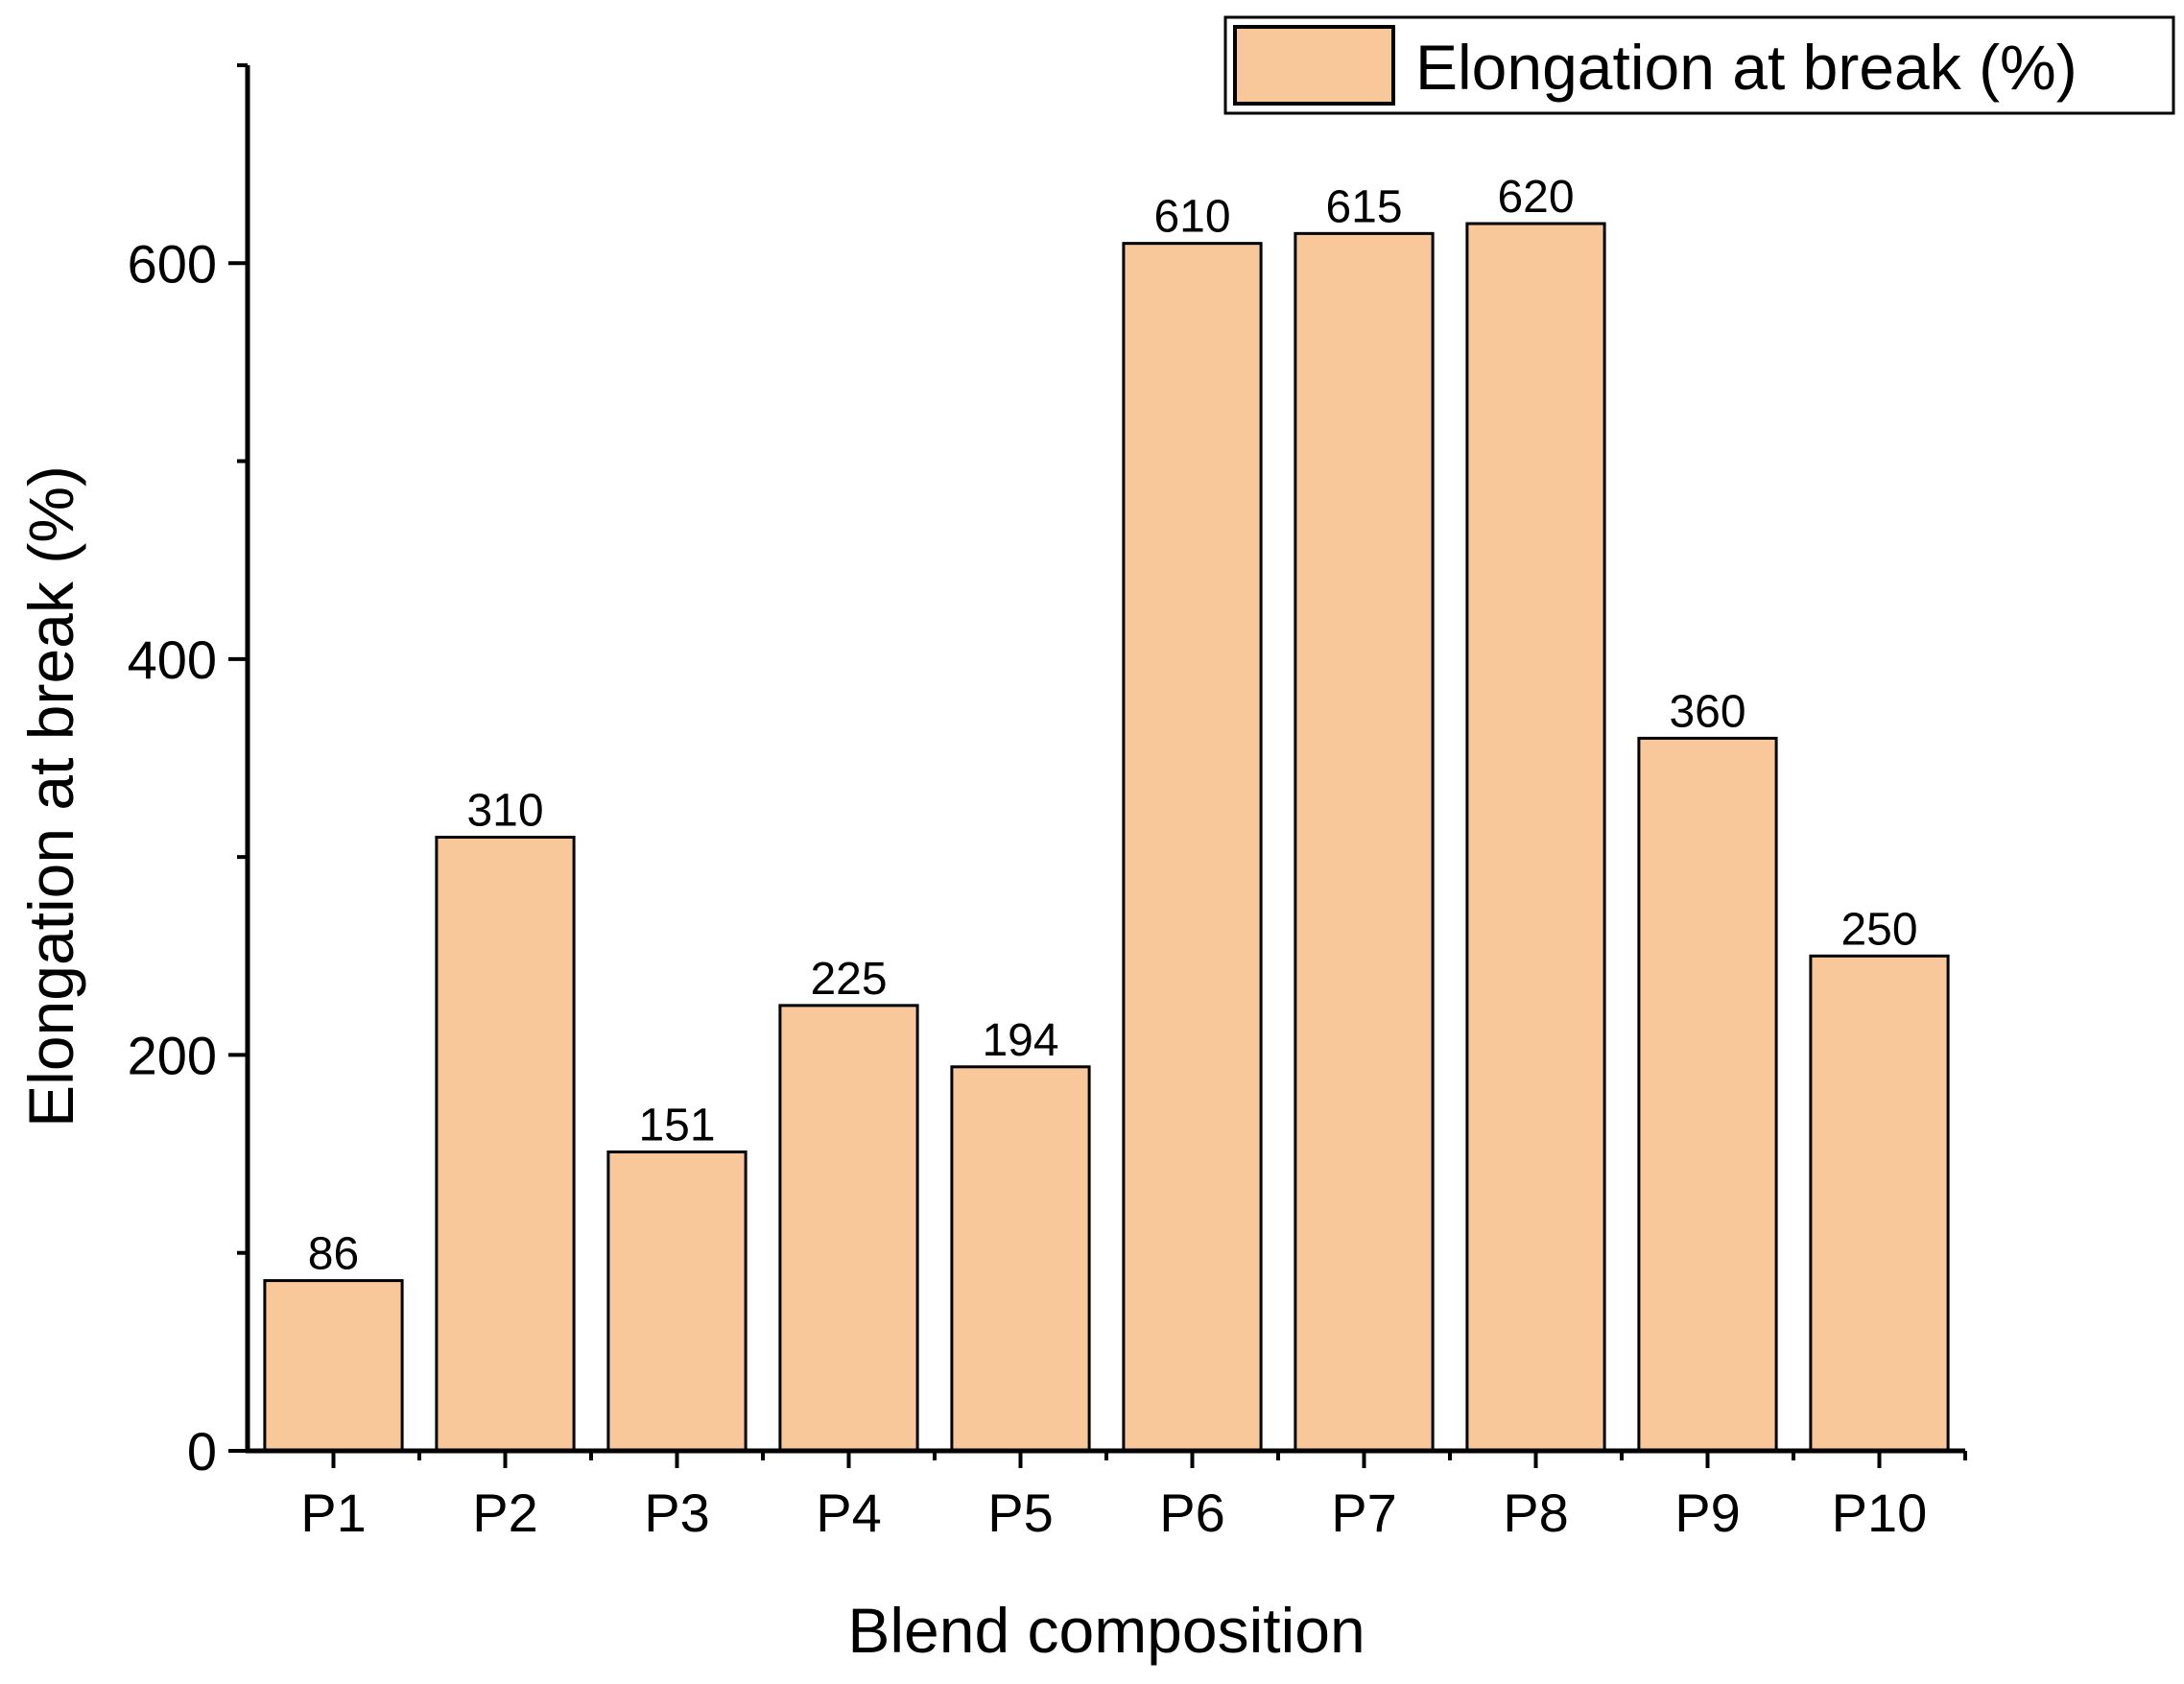 The width and height of the screenshot is (2184, 1684). What do you see at coordinates (172, 660) in the screenshot?
I see `y-tick-label: 400` at bounding box center [172, 660].